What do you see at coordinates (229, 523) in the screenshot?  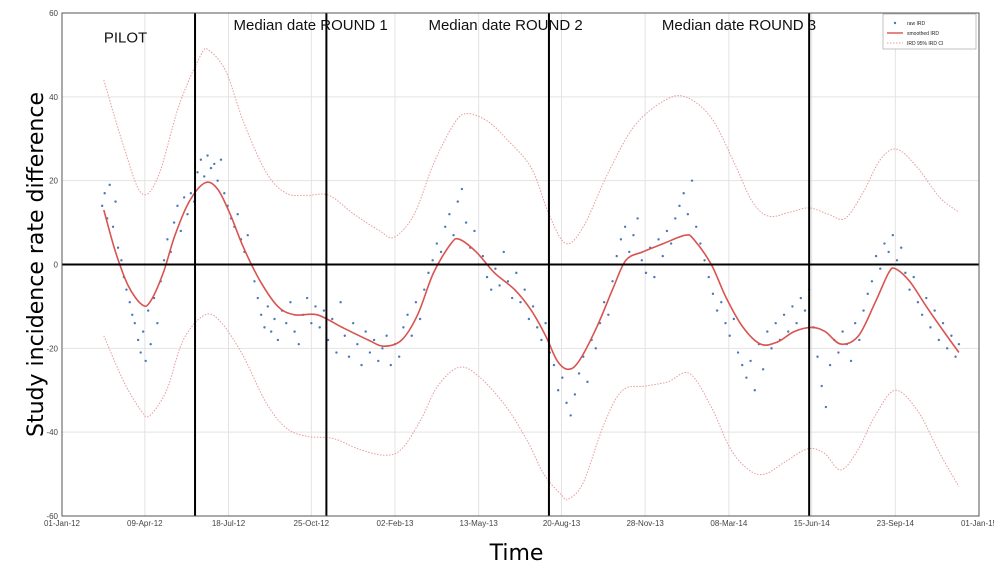 I see `x-tick-label: 18-Jul-12` at bounding box center [229, 523].